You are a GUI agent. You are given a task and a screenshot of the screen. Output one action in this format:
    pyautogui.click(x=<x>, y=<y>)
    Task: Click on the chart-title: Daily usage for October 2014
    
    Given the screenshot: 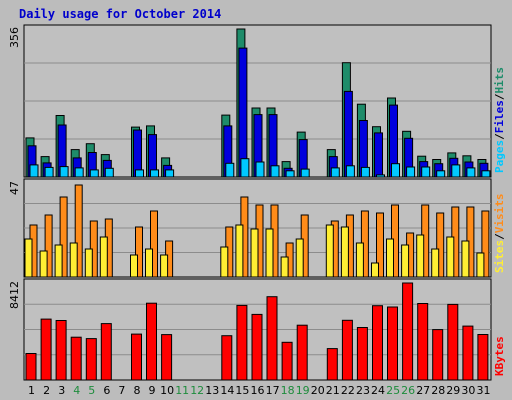 What is the action you would take?
    pyautogui.click(x=120, y=14)
    